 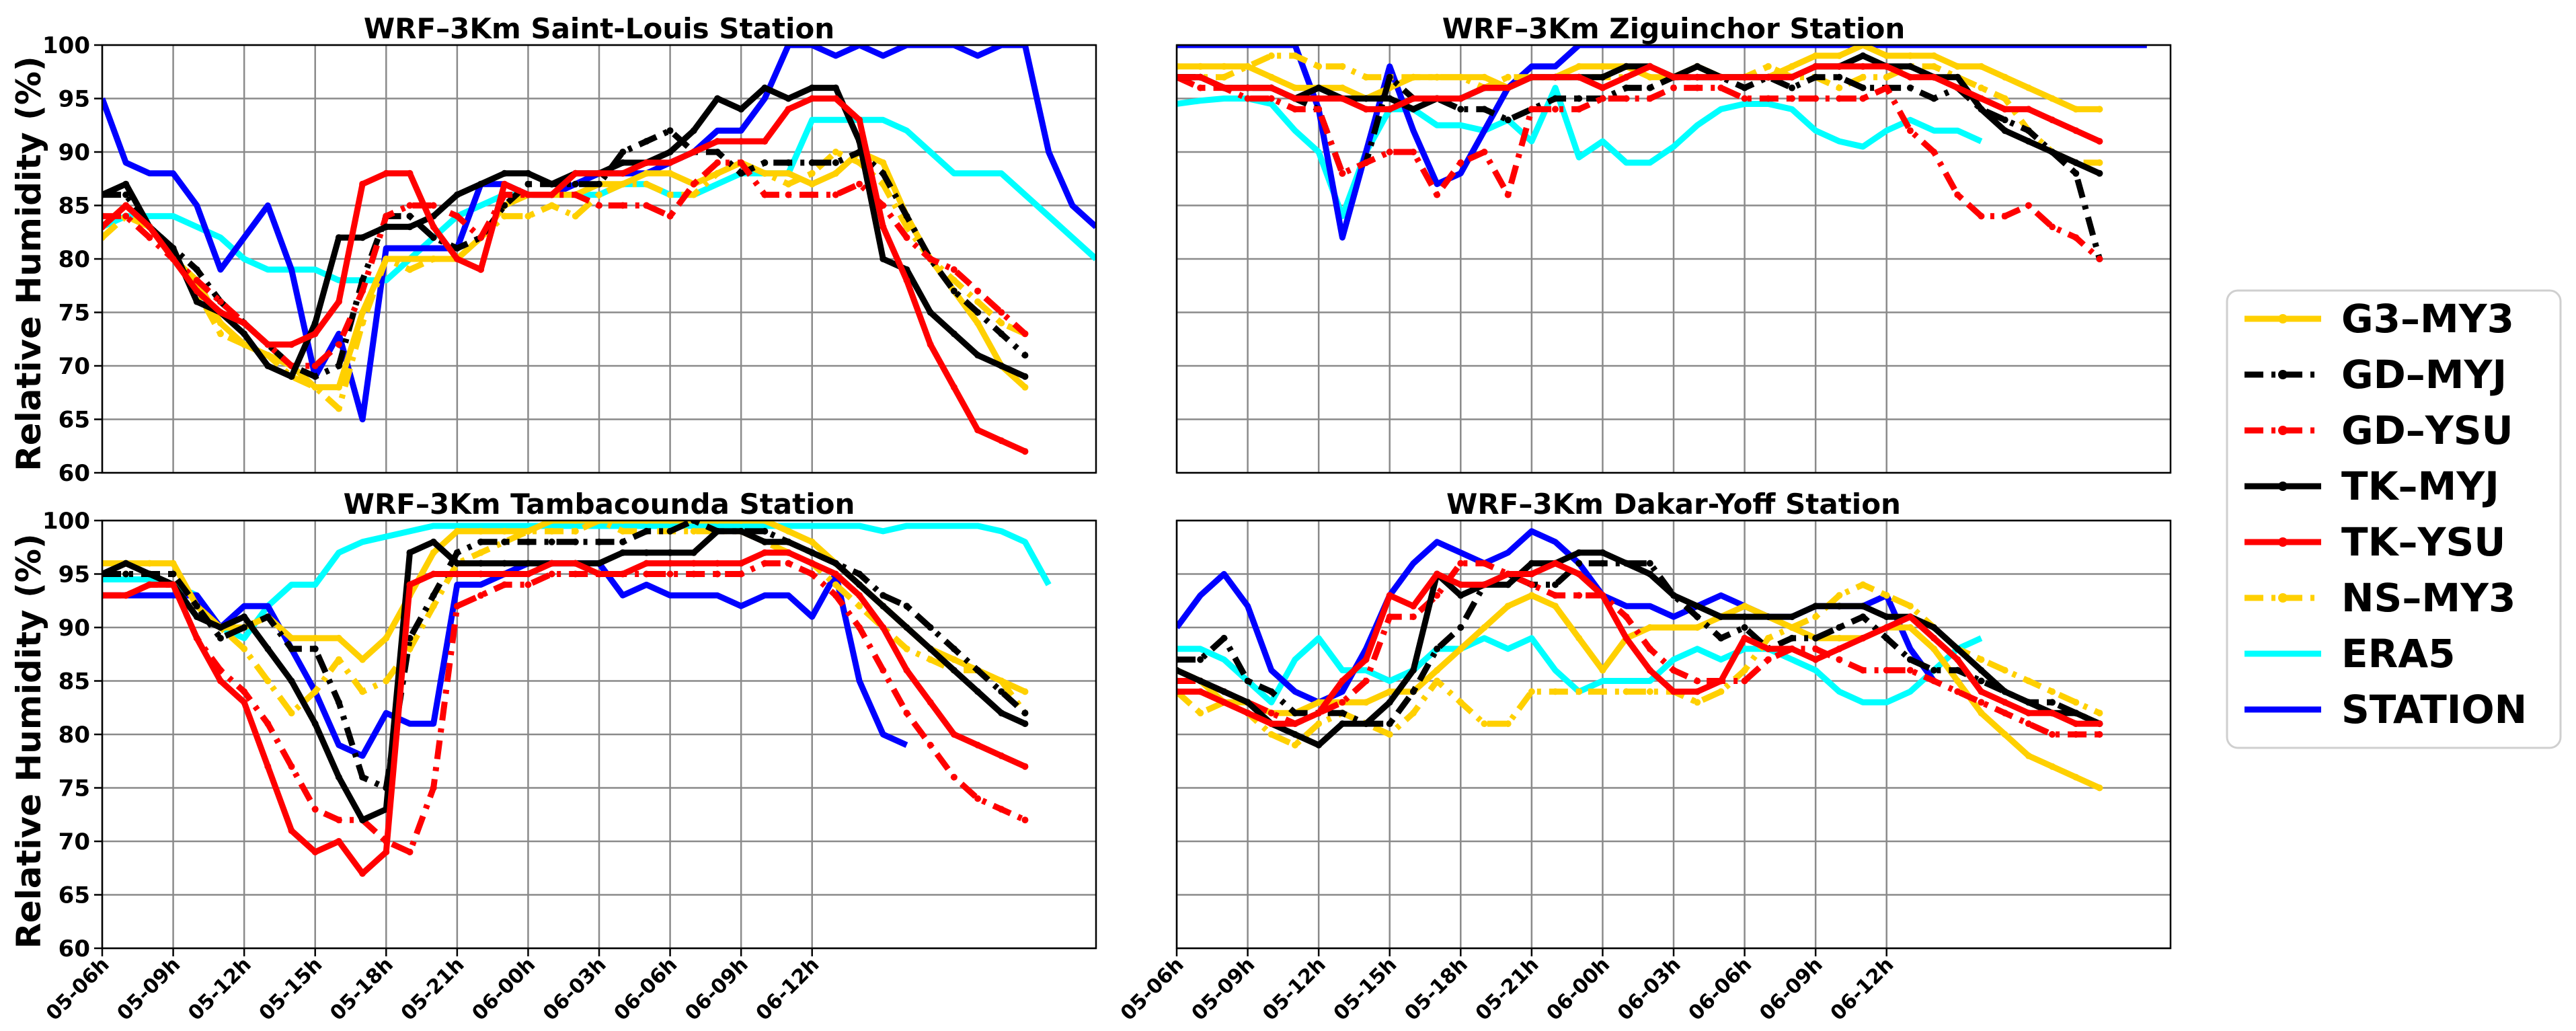 I want to click on legend-label: TK–MYJ, so click(x=2420, y=486).